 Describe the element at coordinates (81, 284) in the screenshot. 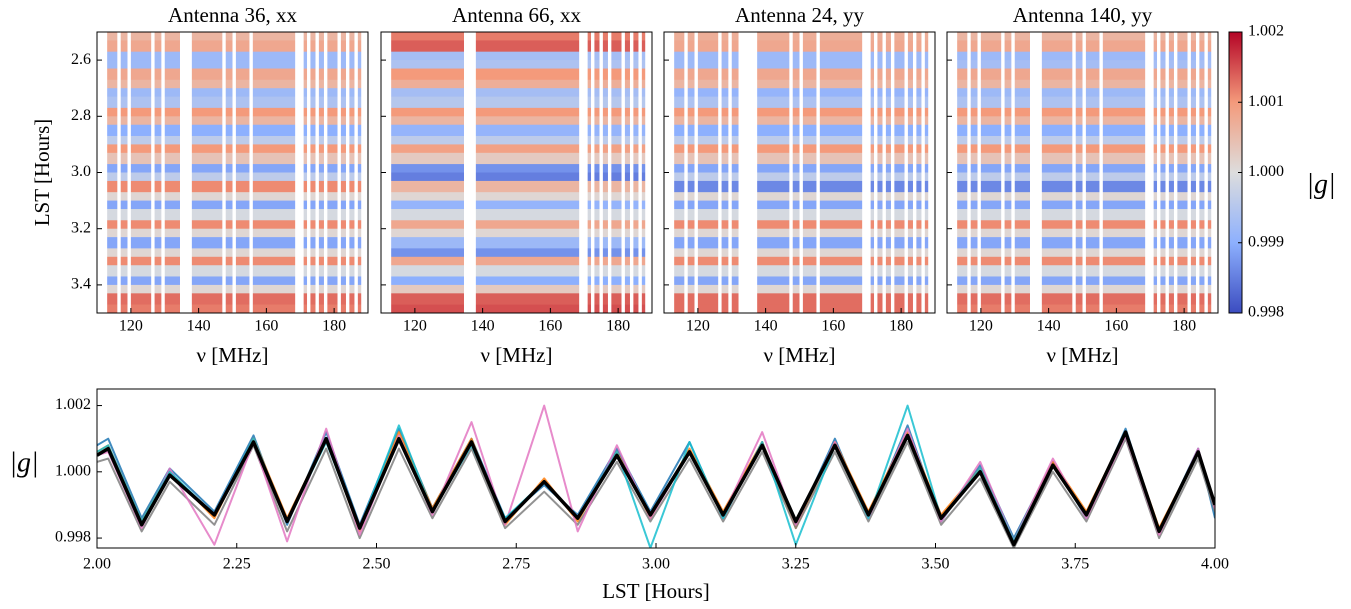

I see `y-tick-label: 3.4` at that location.